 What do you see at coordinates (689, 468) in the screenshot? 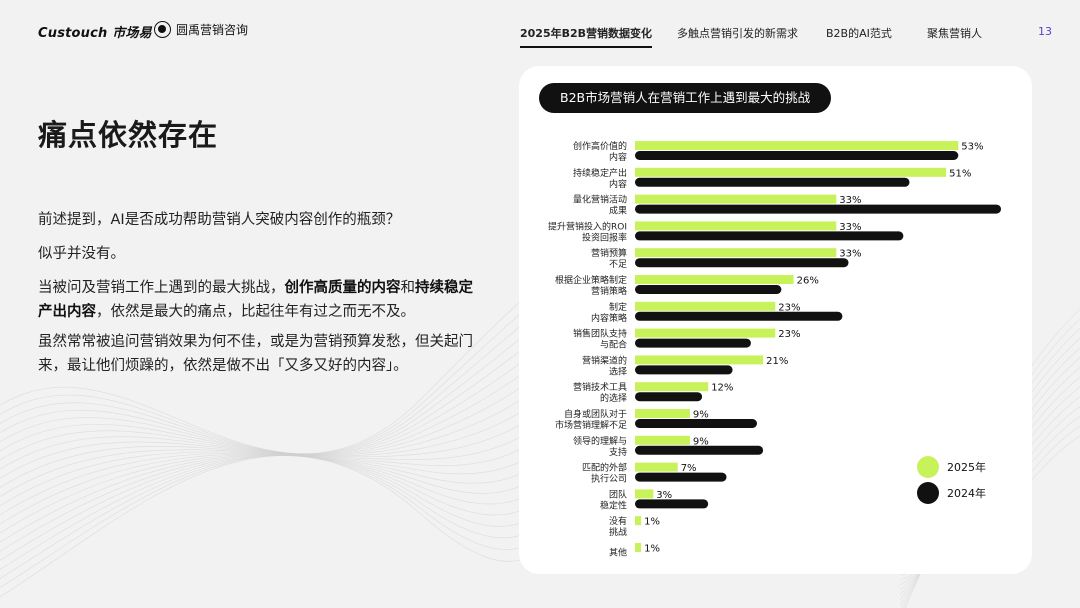
I see `data-label-2025: 7%` at bounding box center [689, 468].